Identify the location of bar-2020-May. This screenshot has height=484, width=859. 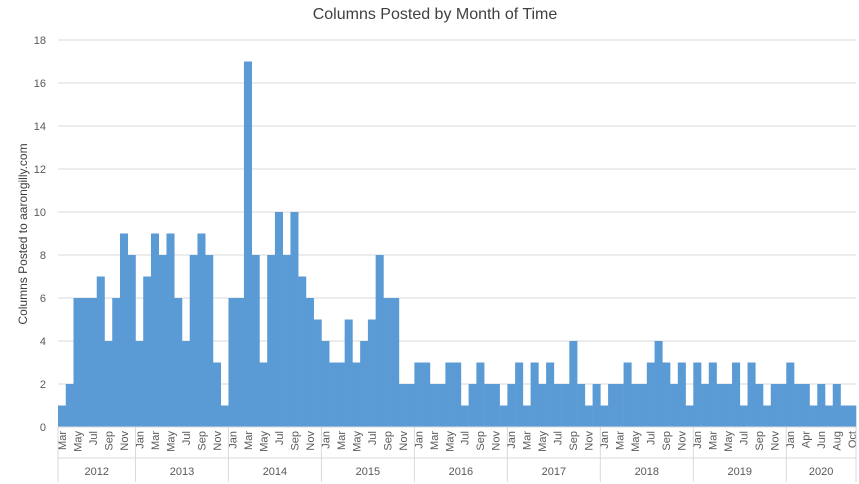
(813, 416).